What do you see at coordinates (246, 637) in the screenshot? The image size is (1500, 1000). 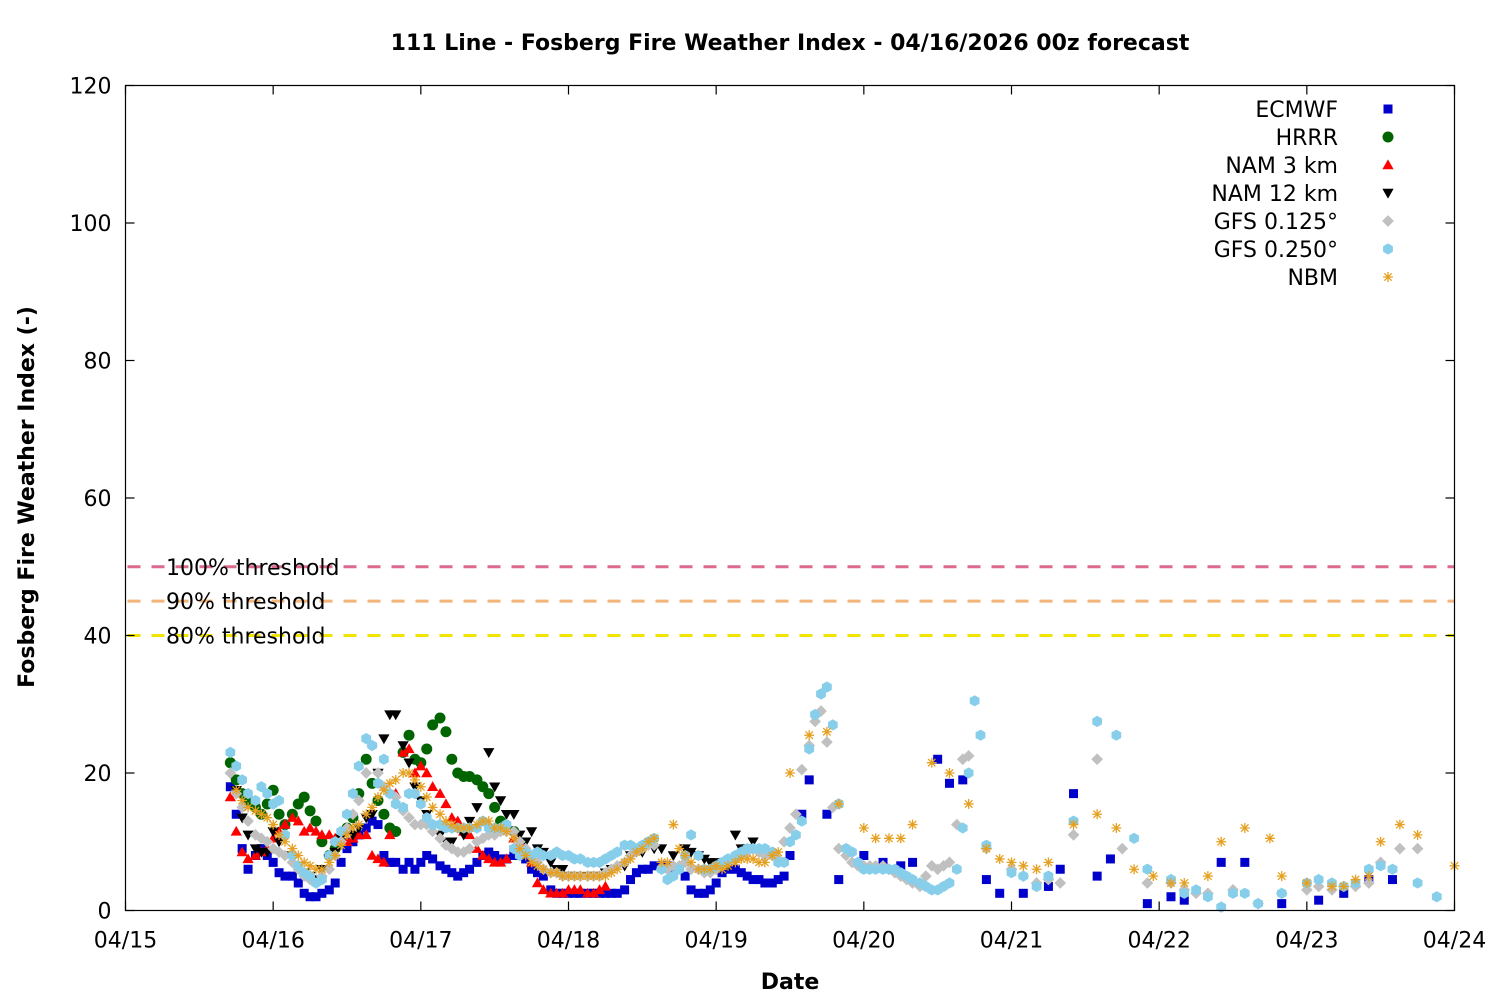 I see `threshold-label: 80% threshold` at bounding box center [246, 637].